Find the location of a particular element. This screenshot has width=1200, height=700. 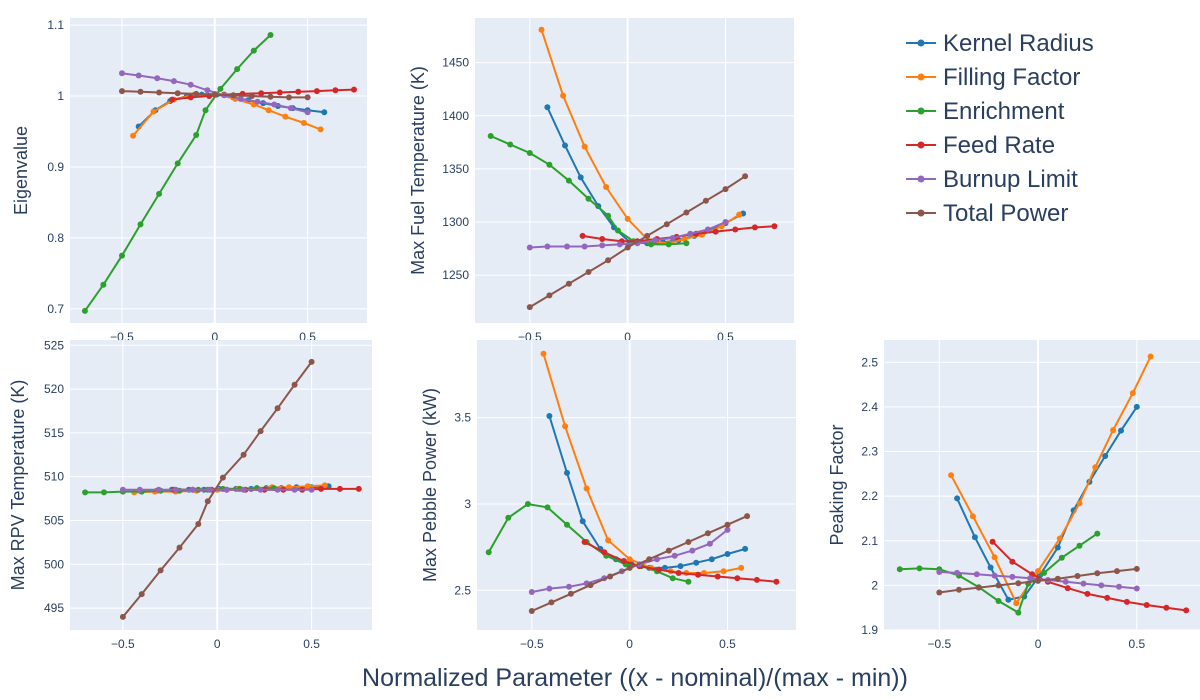

series-total-power is located at coordinates (637, 242).